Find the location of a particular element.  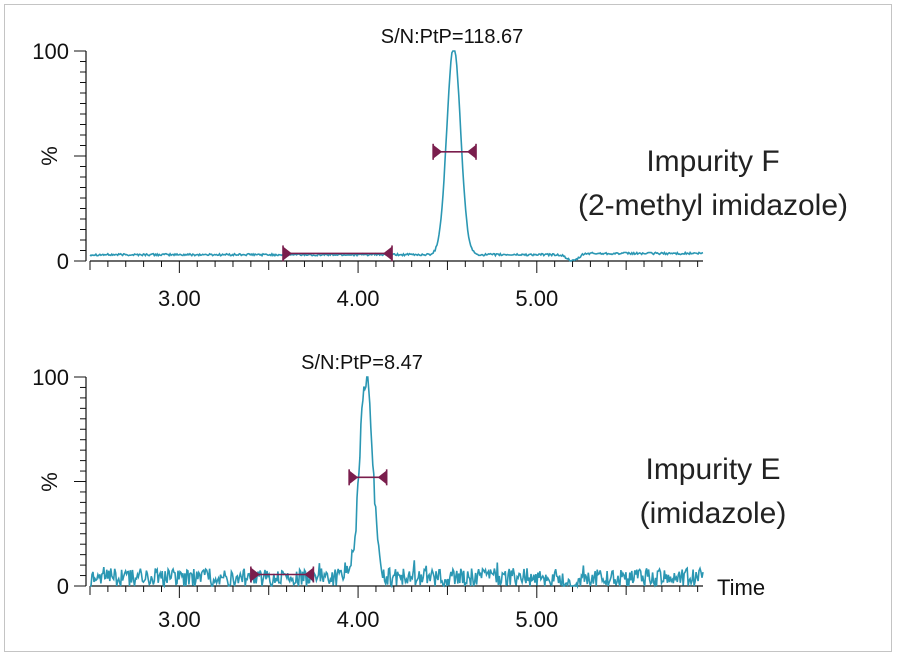

markers-bottom is located at coordinates (319, 526).